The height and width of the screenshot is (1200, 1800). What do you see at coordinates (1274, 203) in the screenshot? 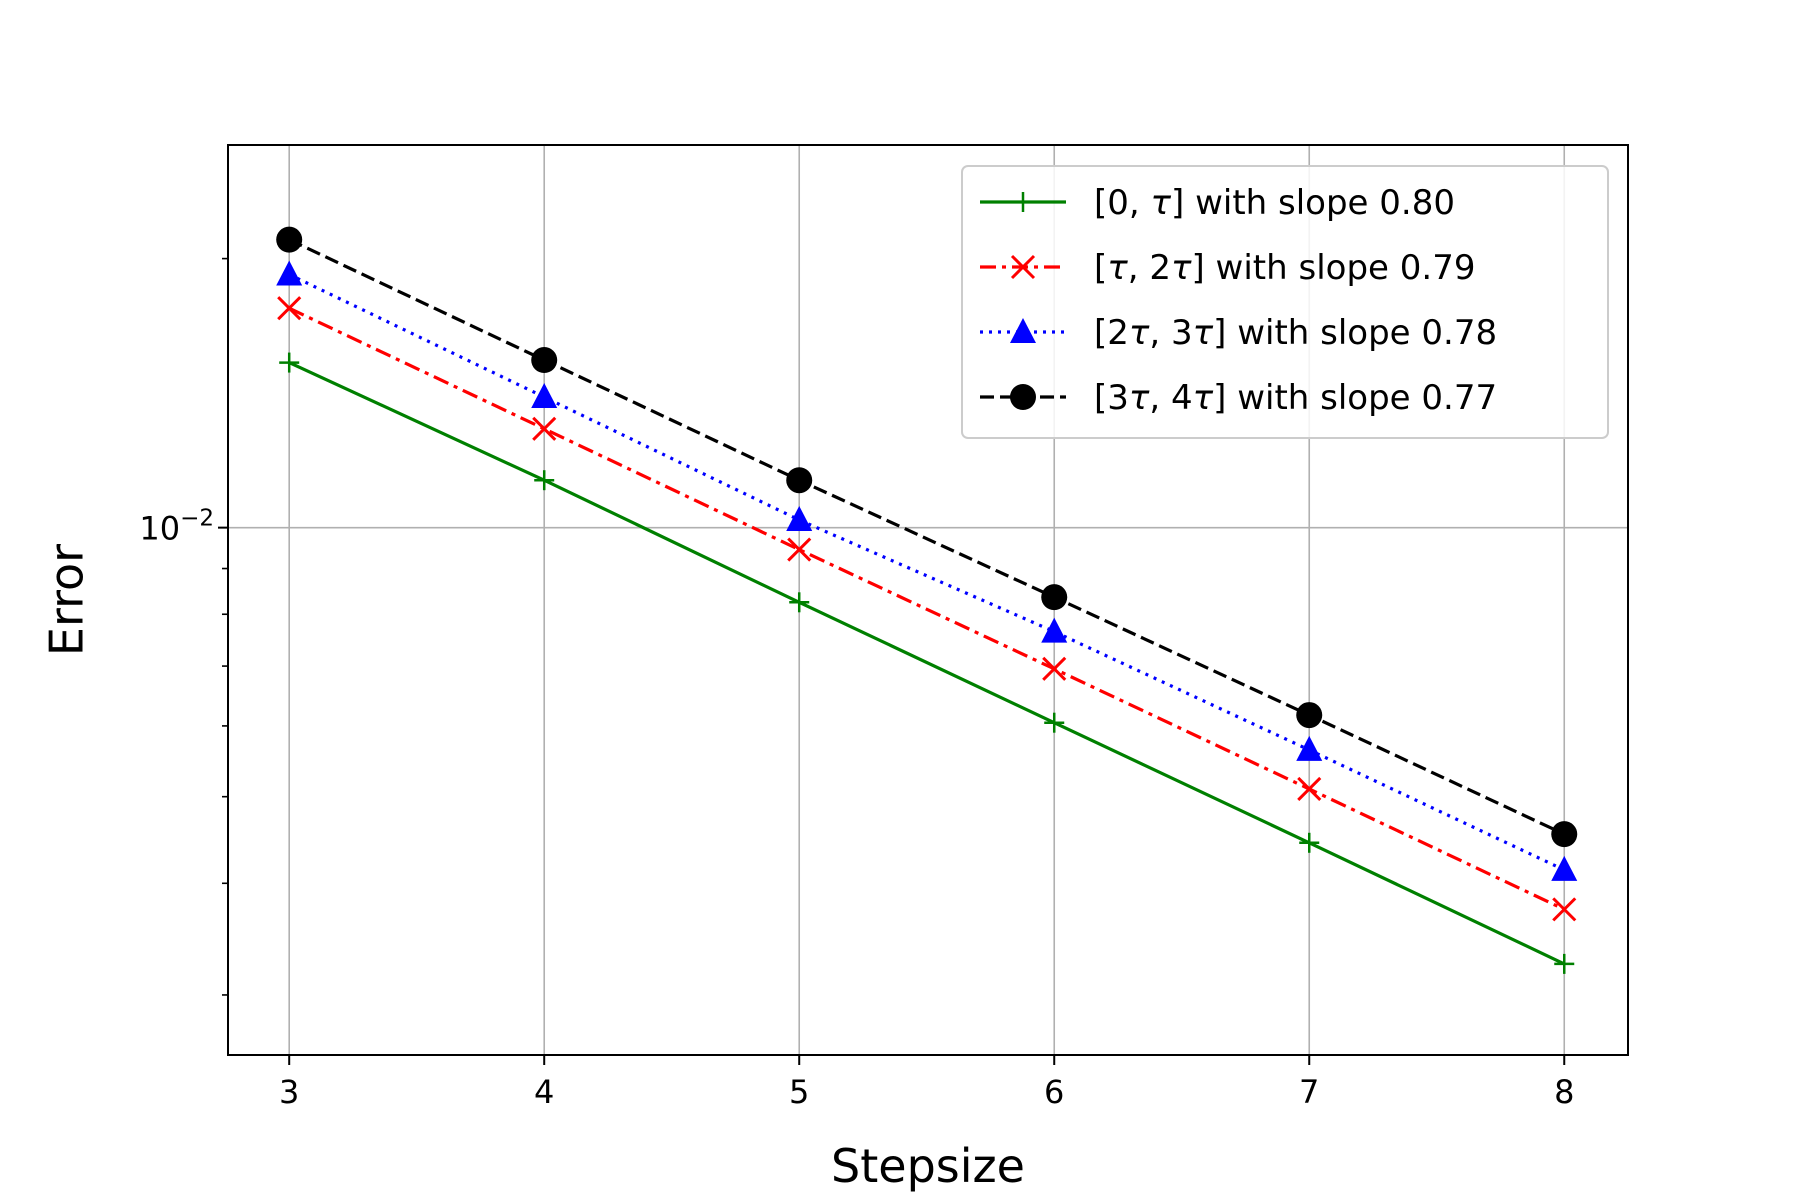
I see `legend-label: [0, τ] with slope 0.80` at bounding box center [1274, 203].